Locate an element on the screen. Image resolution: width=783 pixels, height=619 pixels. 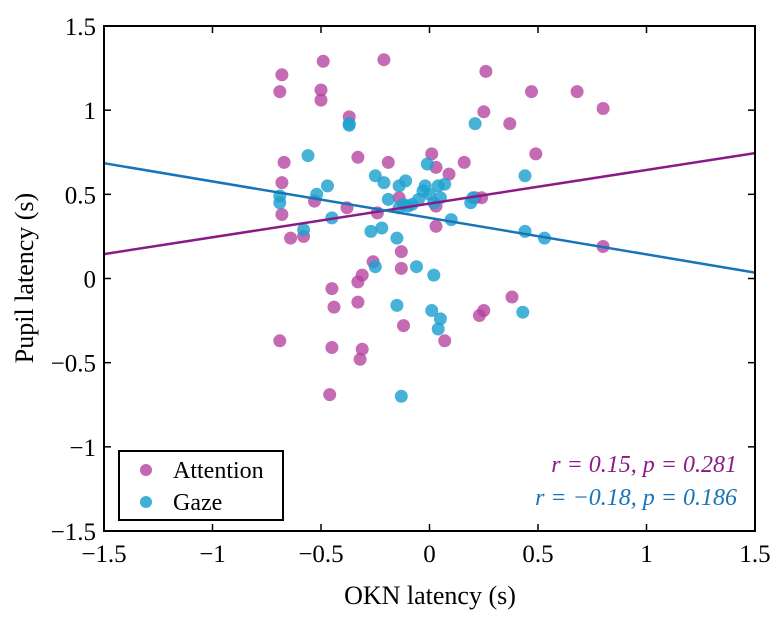
legend: Attention Gaze is located at coordinates (201, 485).